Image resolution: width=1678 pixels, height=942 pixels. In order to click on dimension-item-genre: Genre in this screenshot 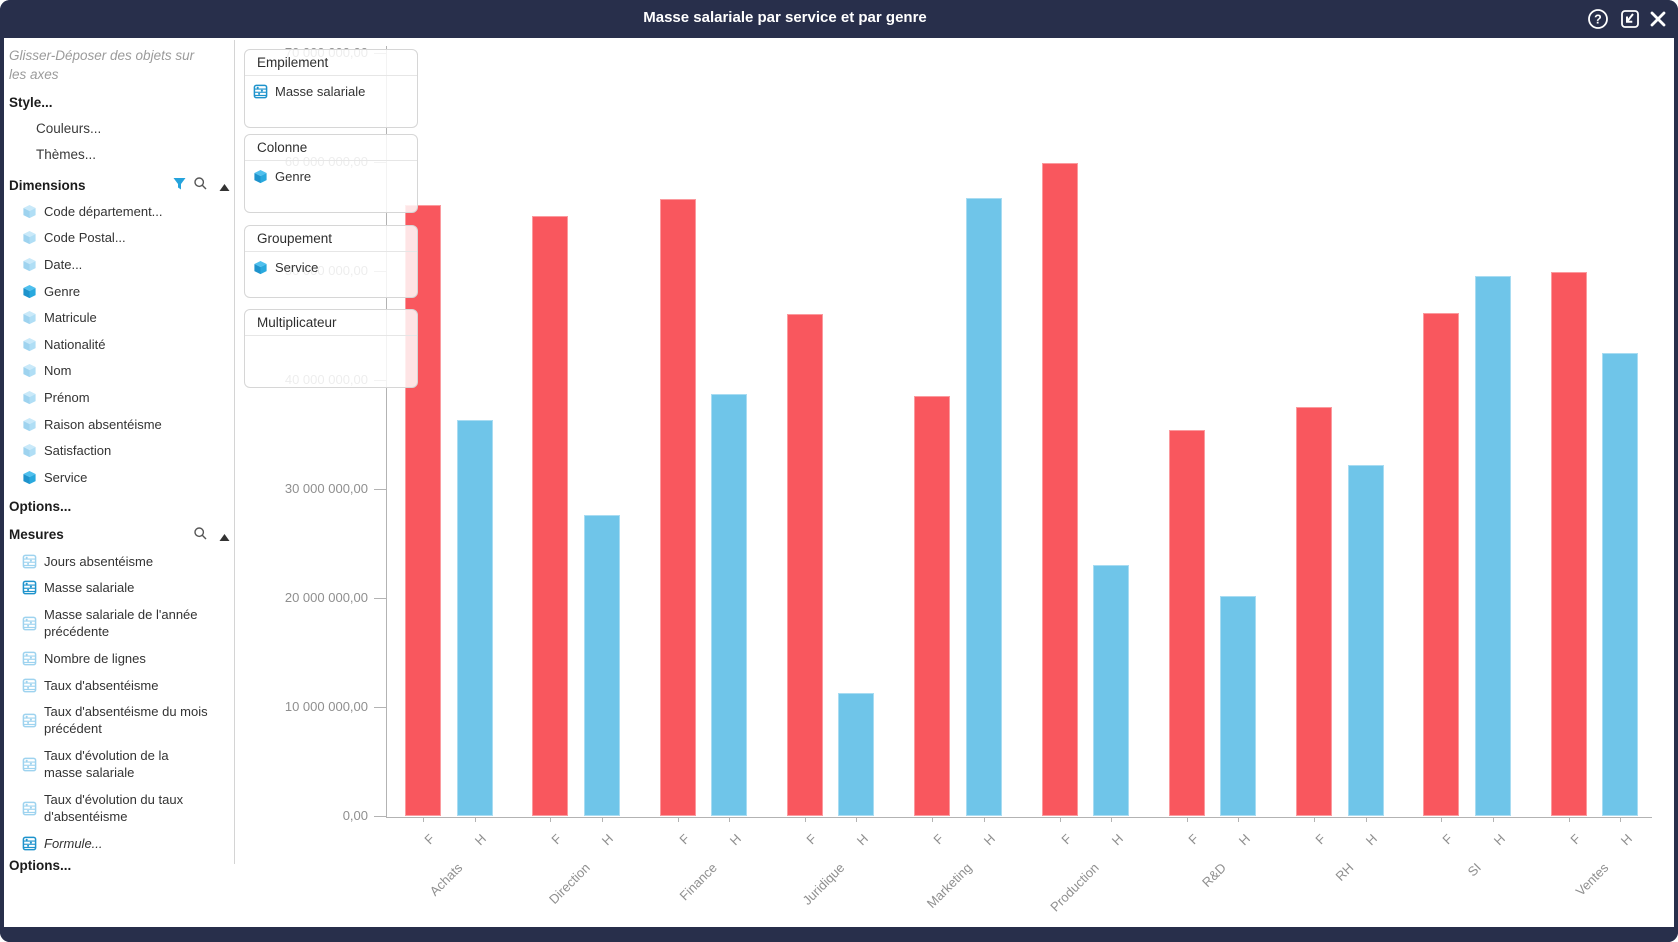, I will do `click(115, 291)`.